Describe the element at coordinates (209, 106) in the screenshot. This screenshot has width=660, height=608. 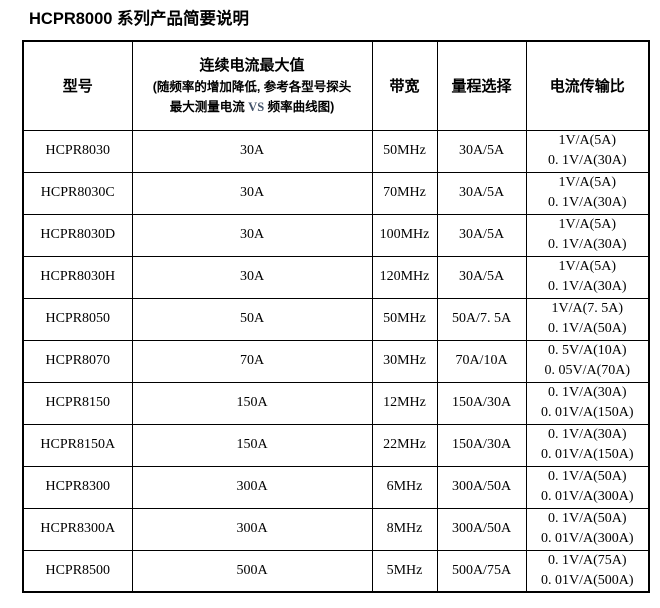
I see `note-line2-pre: 最大测量电流` at that location.